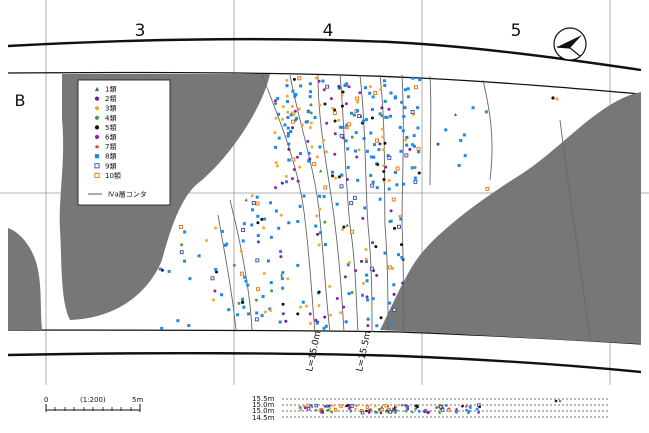 Image resolution: width=649 pixels, height=433 pixels. I want to click on legend-item-label: 5類, so click(110, 127).